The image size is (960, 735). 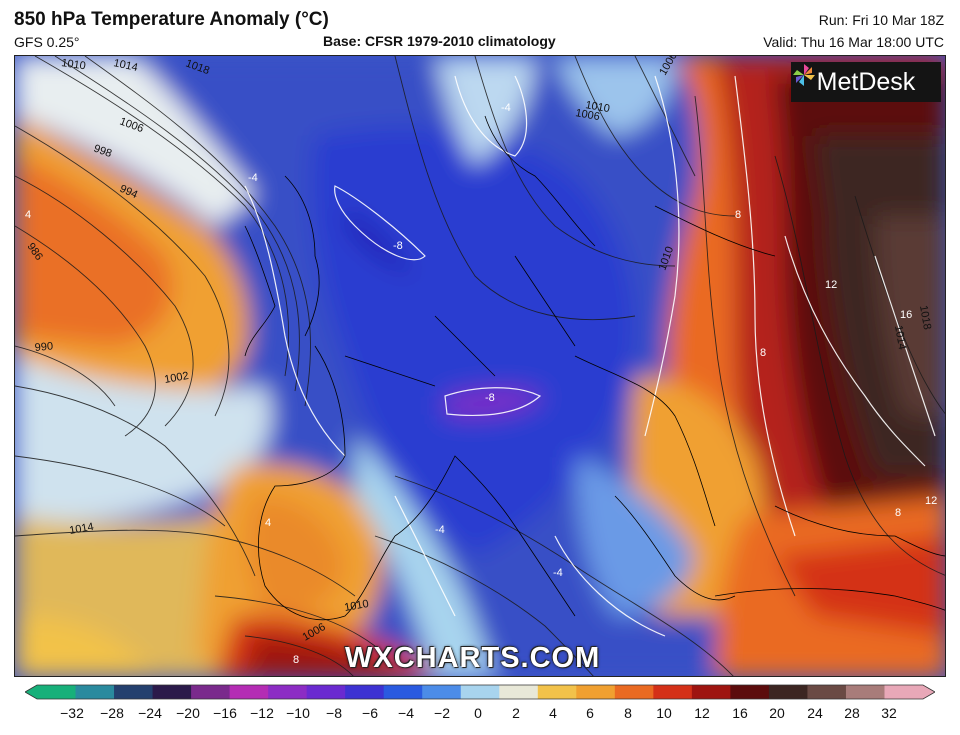 I want to click on brand-name: MetDesk, so click(x=866, y=81).